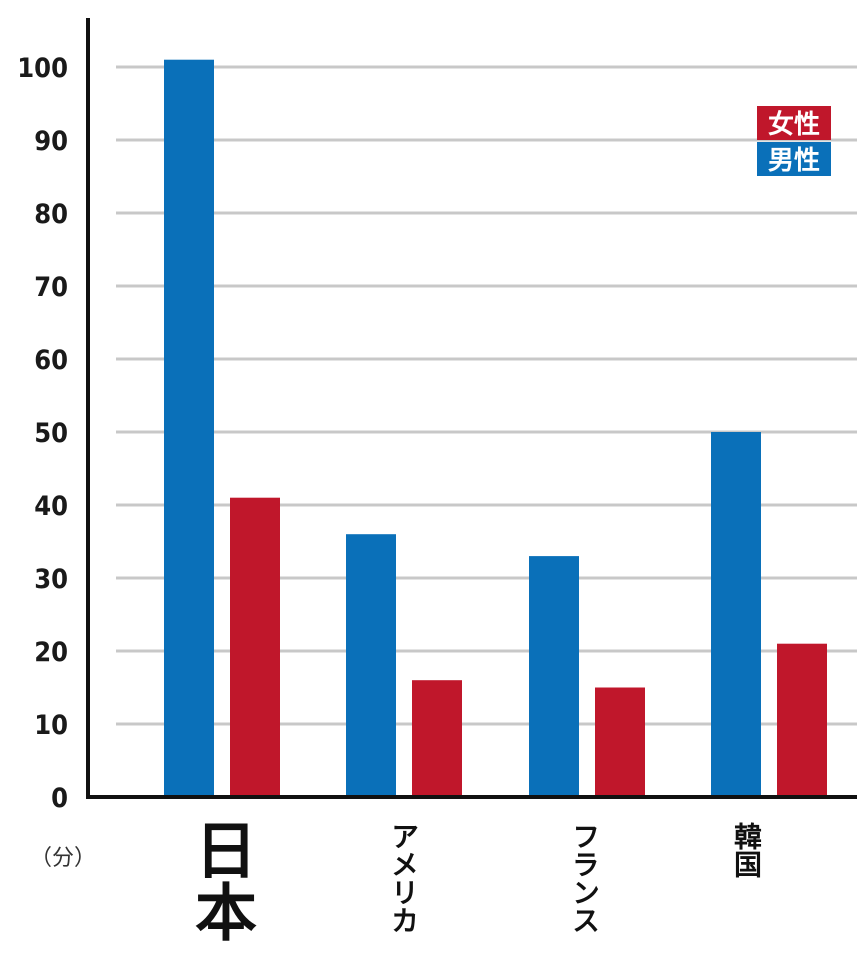 Image resolution: width=857 pixels, height=955 pixels. Describe the element at coordinates (403, 878) in the screenshot. I see `category-label-usa: アメリカ` at that location.